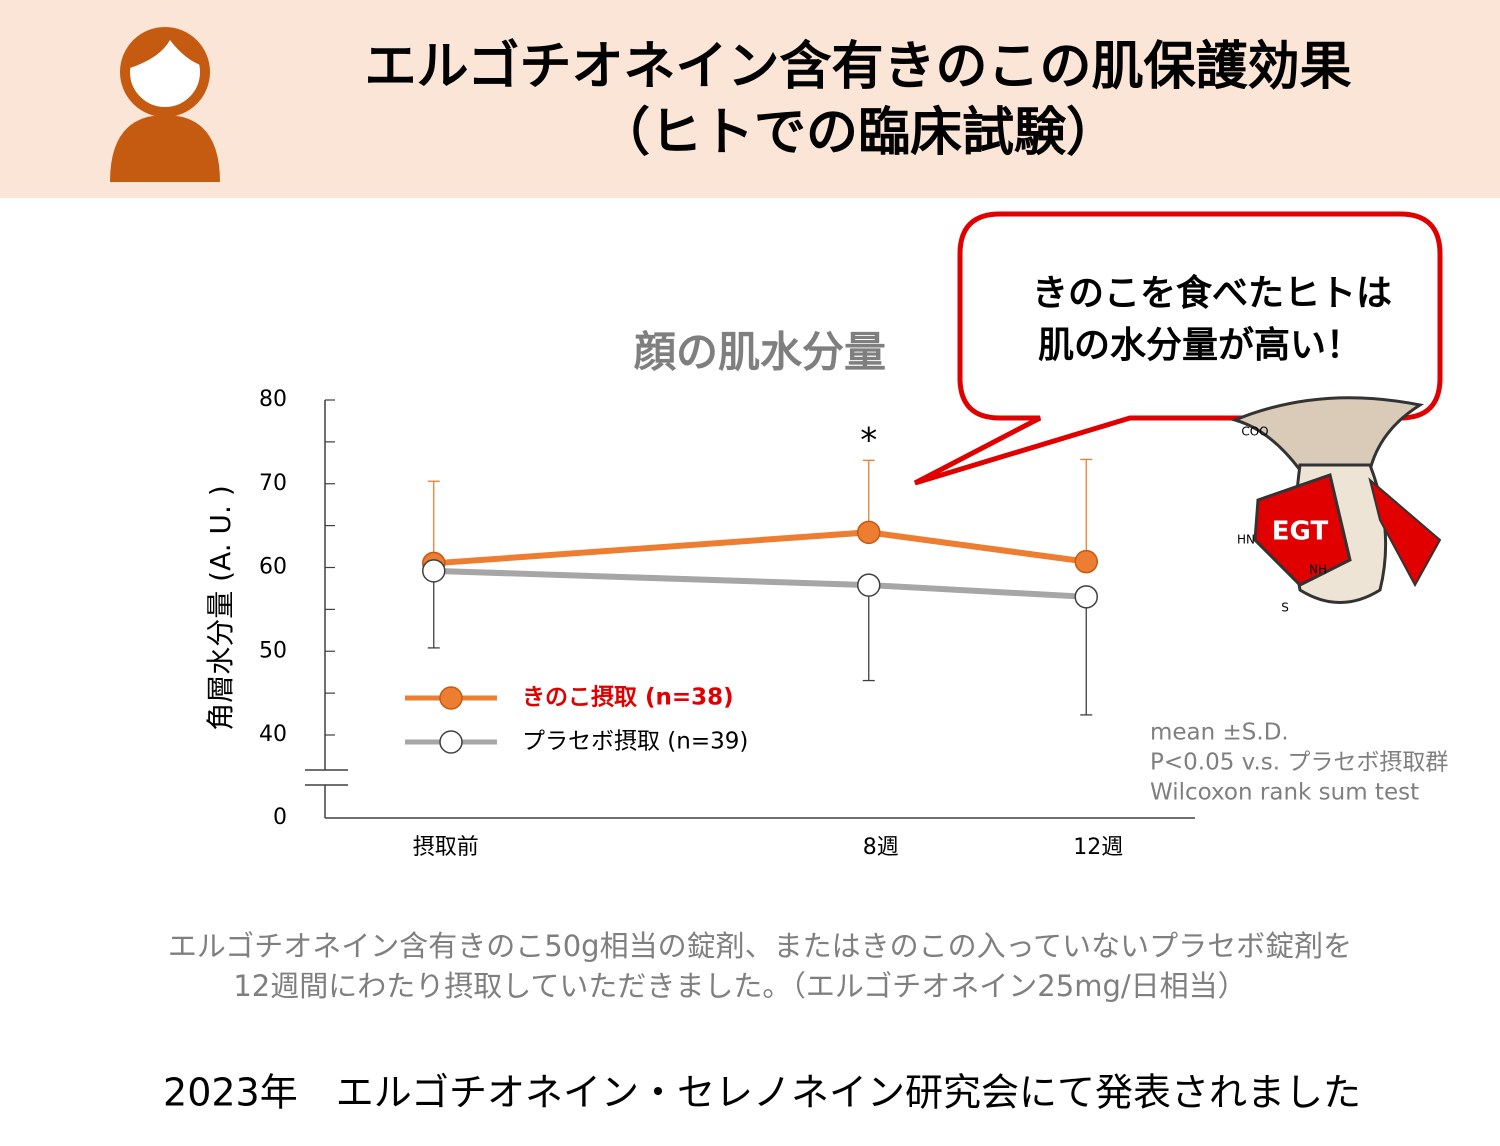  Describe the element at coordinates (760, 352) in the screenshot. I see `chart-title: 顔の肌水分量` at that location.